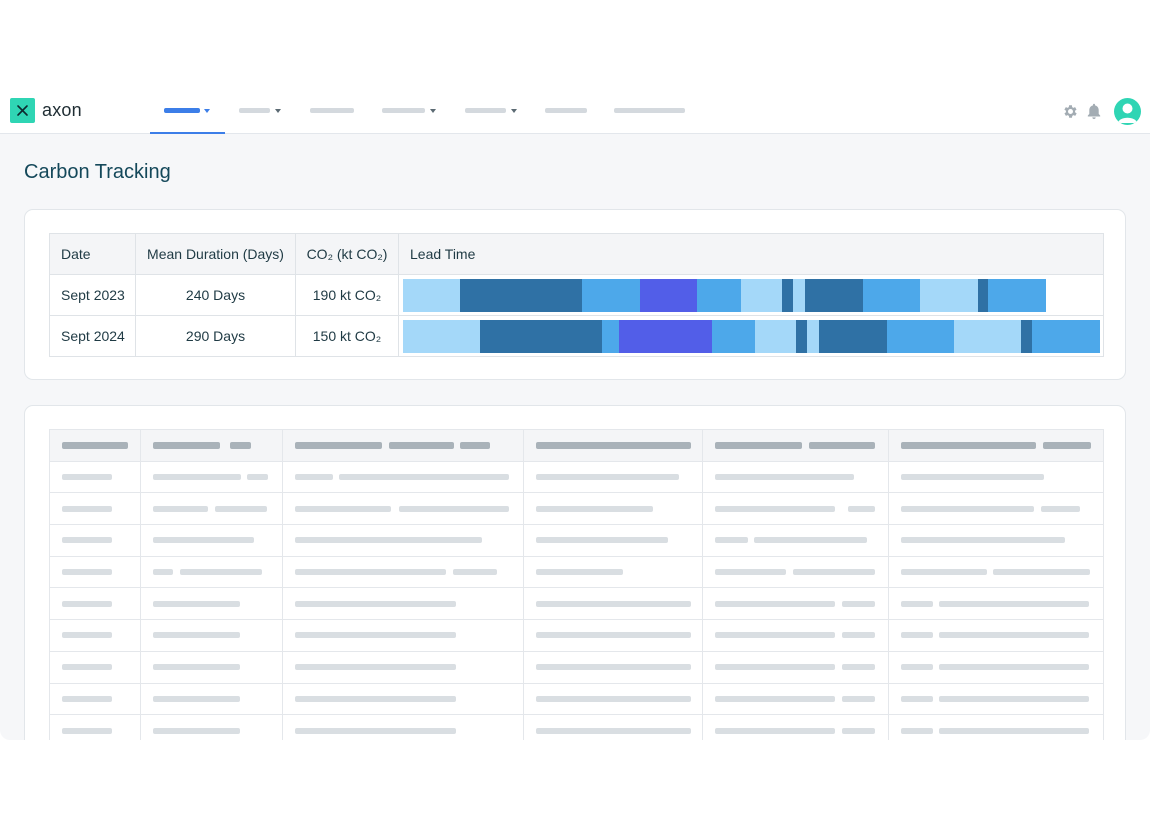 The image size is (1150, 830). What do you see at coordinates (347, 254) in the screenshot?
I see `column-header-co2: CO₂ (kt CO₂)` at bounding box center [347, 254].